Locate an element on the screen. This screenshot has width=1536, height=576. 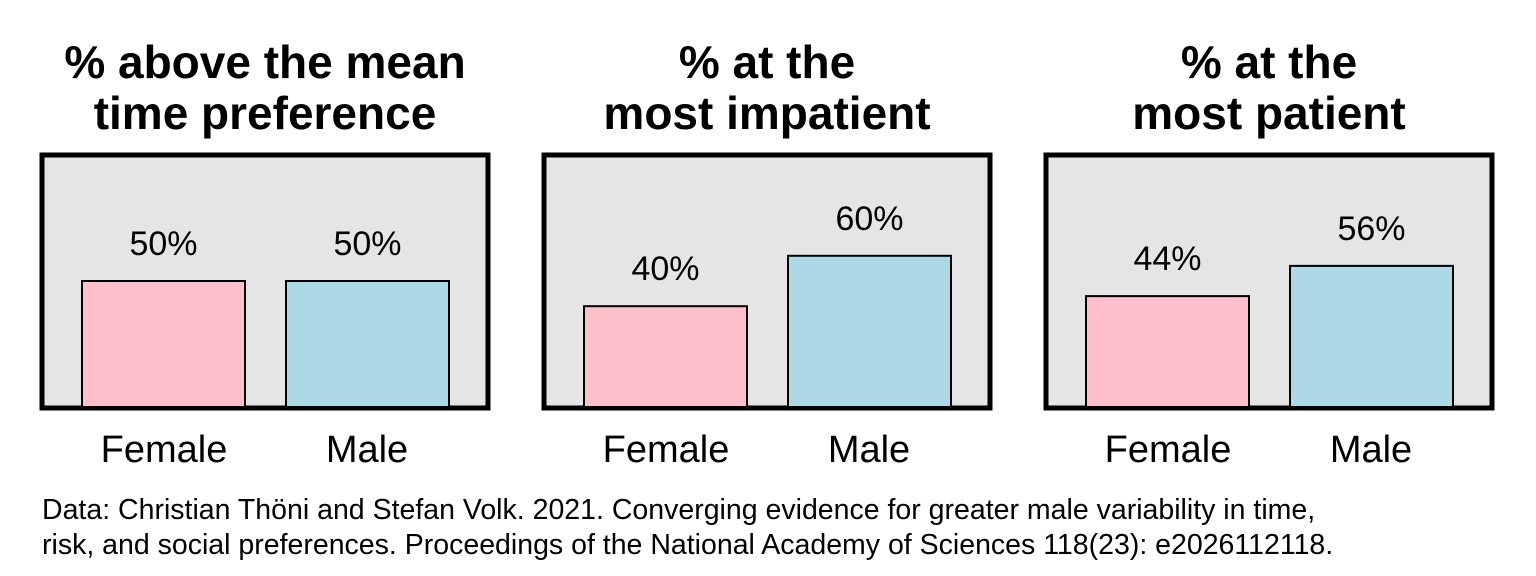
panel-1-bar-male is located at coordinates (367, 344).